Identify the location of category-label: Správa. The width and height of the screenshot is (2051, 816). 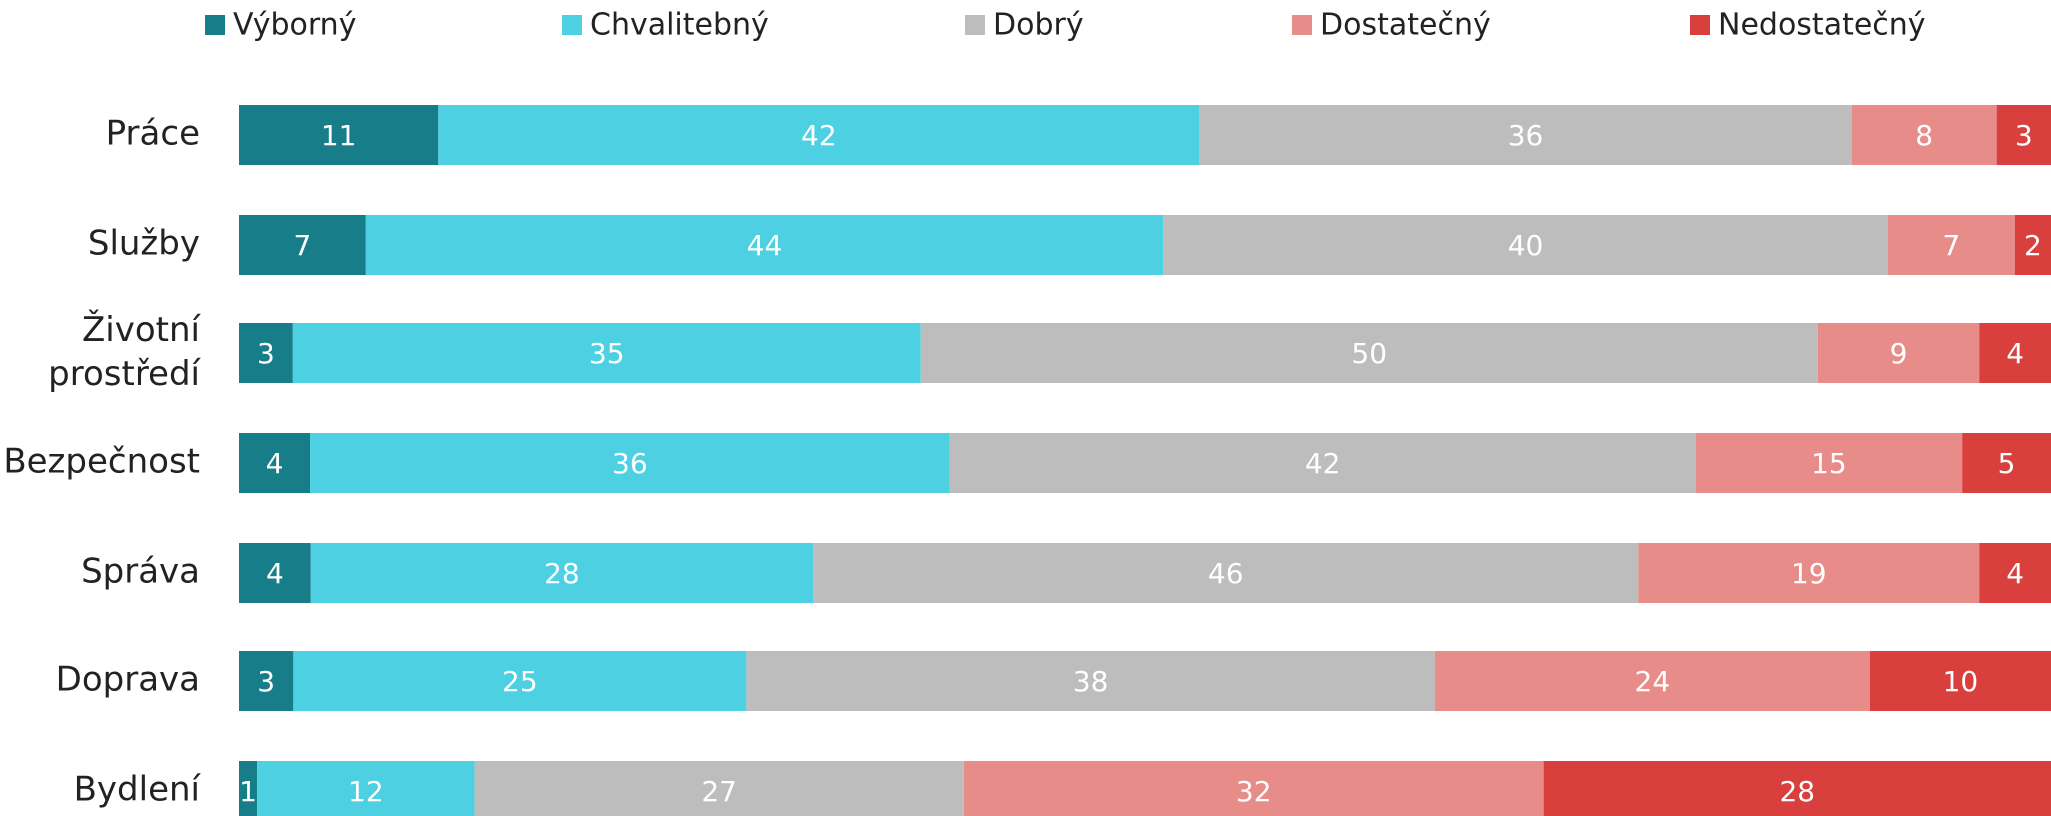
(140, 572).